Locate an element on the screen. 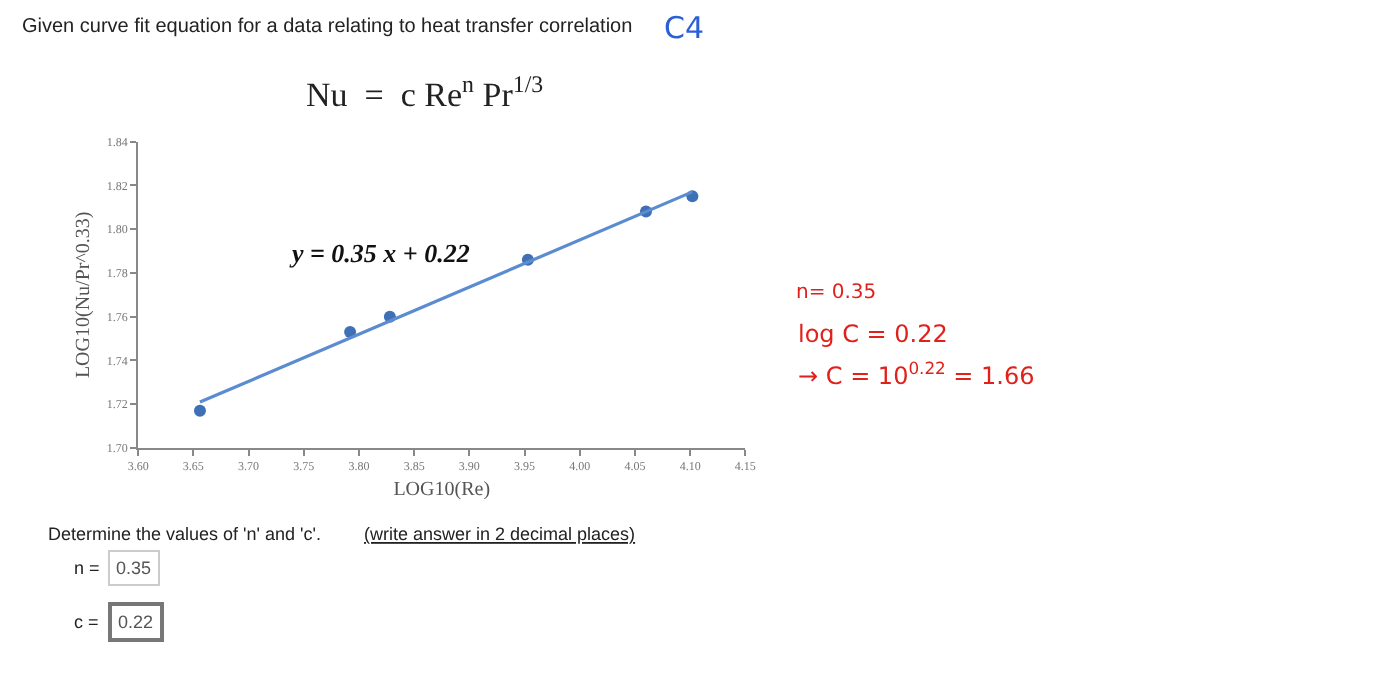 This screenshot has width=1400, height=682. text: C4 is located at coordinates (684, 28).